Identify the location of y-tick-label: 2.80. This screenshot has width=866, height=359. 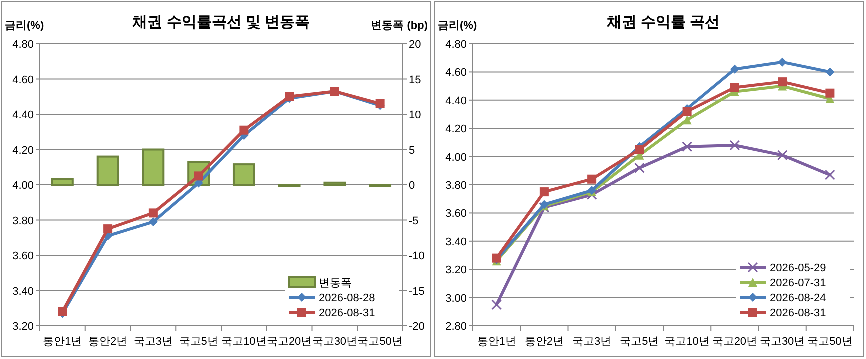
(456, 327).